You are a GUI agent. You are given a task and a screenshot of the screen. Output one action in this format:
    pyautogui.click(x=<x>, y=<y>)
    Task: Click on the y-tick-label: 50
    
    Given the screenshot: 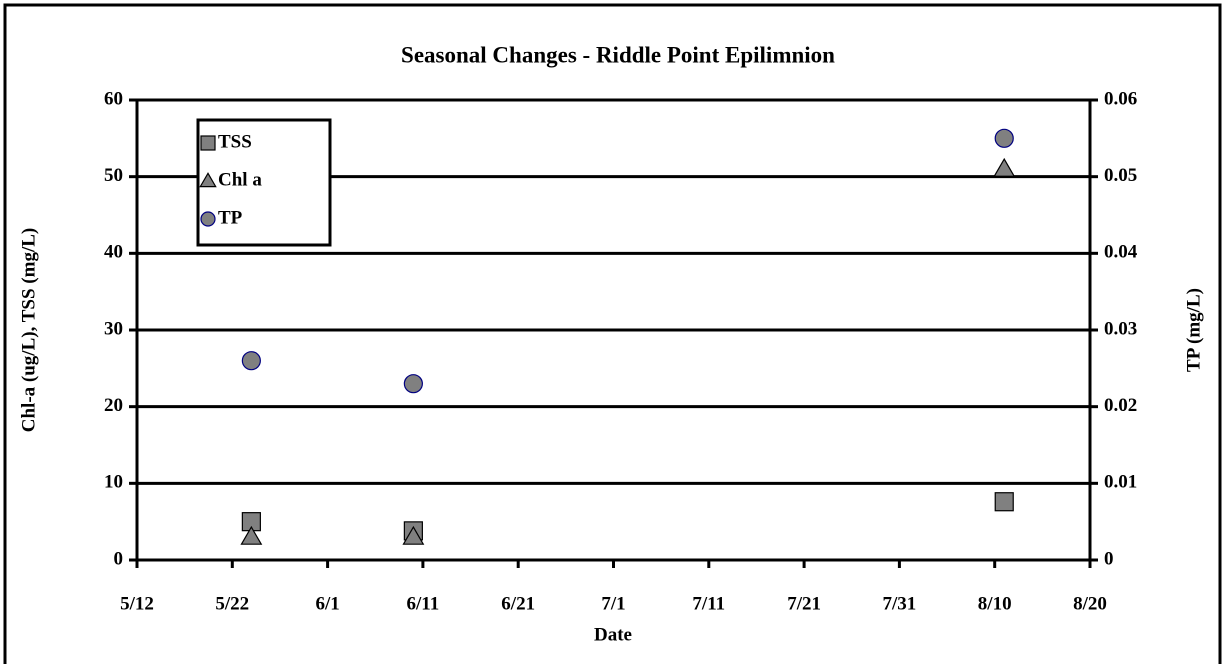 What is the action you would take?
    pyautogui.click(x=113, y=175)
    